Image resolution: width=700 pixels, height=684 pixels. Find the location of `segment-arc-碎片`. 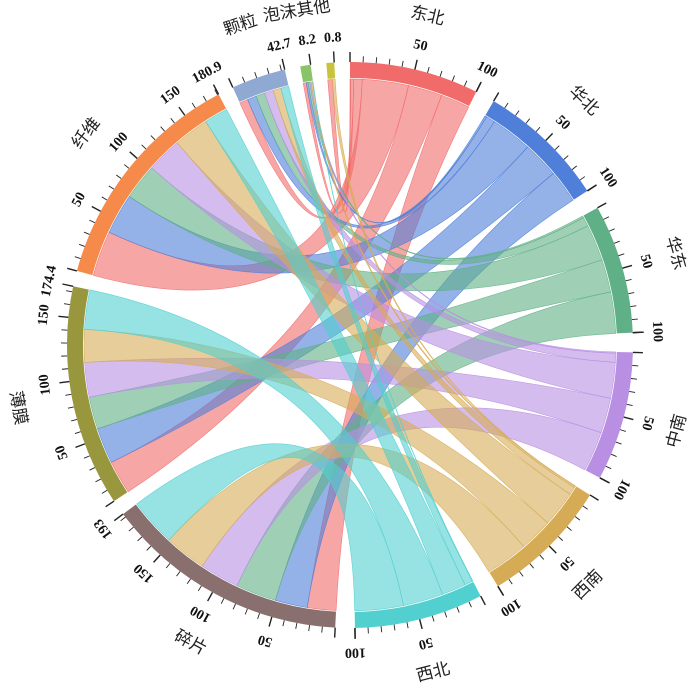

segment-arc-碎片 is located at coordinates (230, 566).